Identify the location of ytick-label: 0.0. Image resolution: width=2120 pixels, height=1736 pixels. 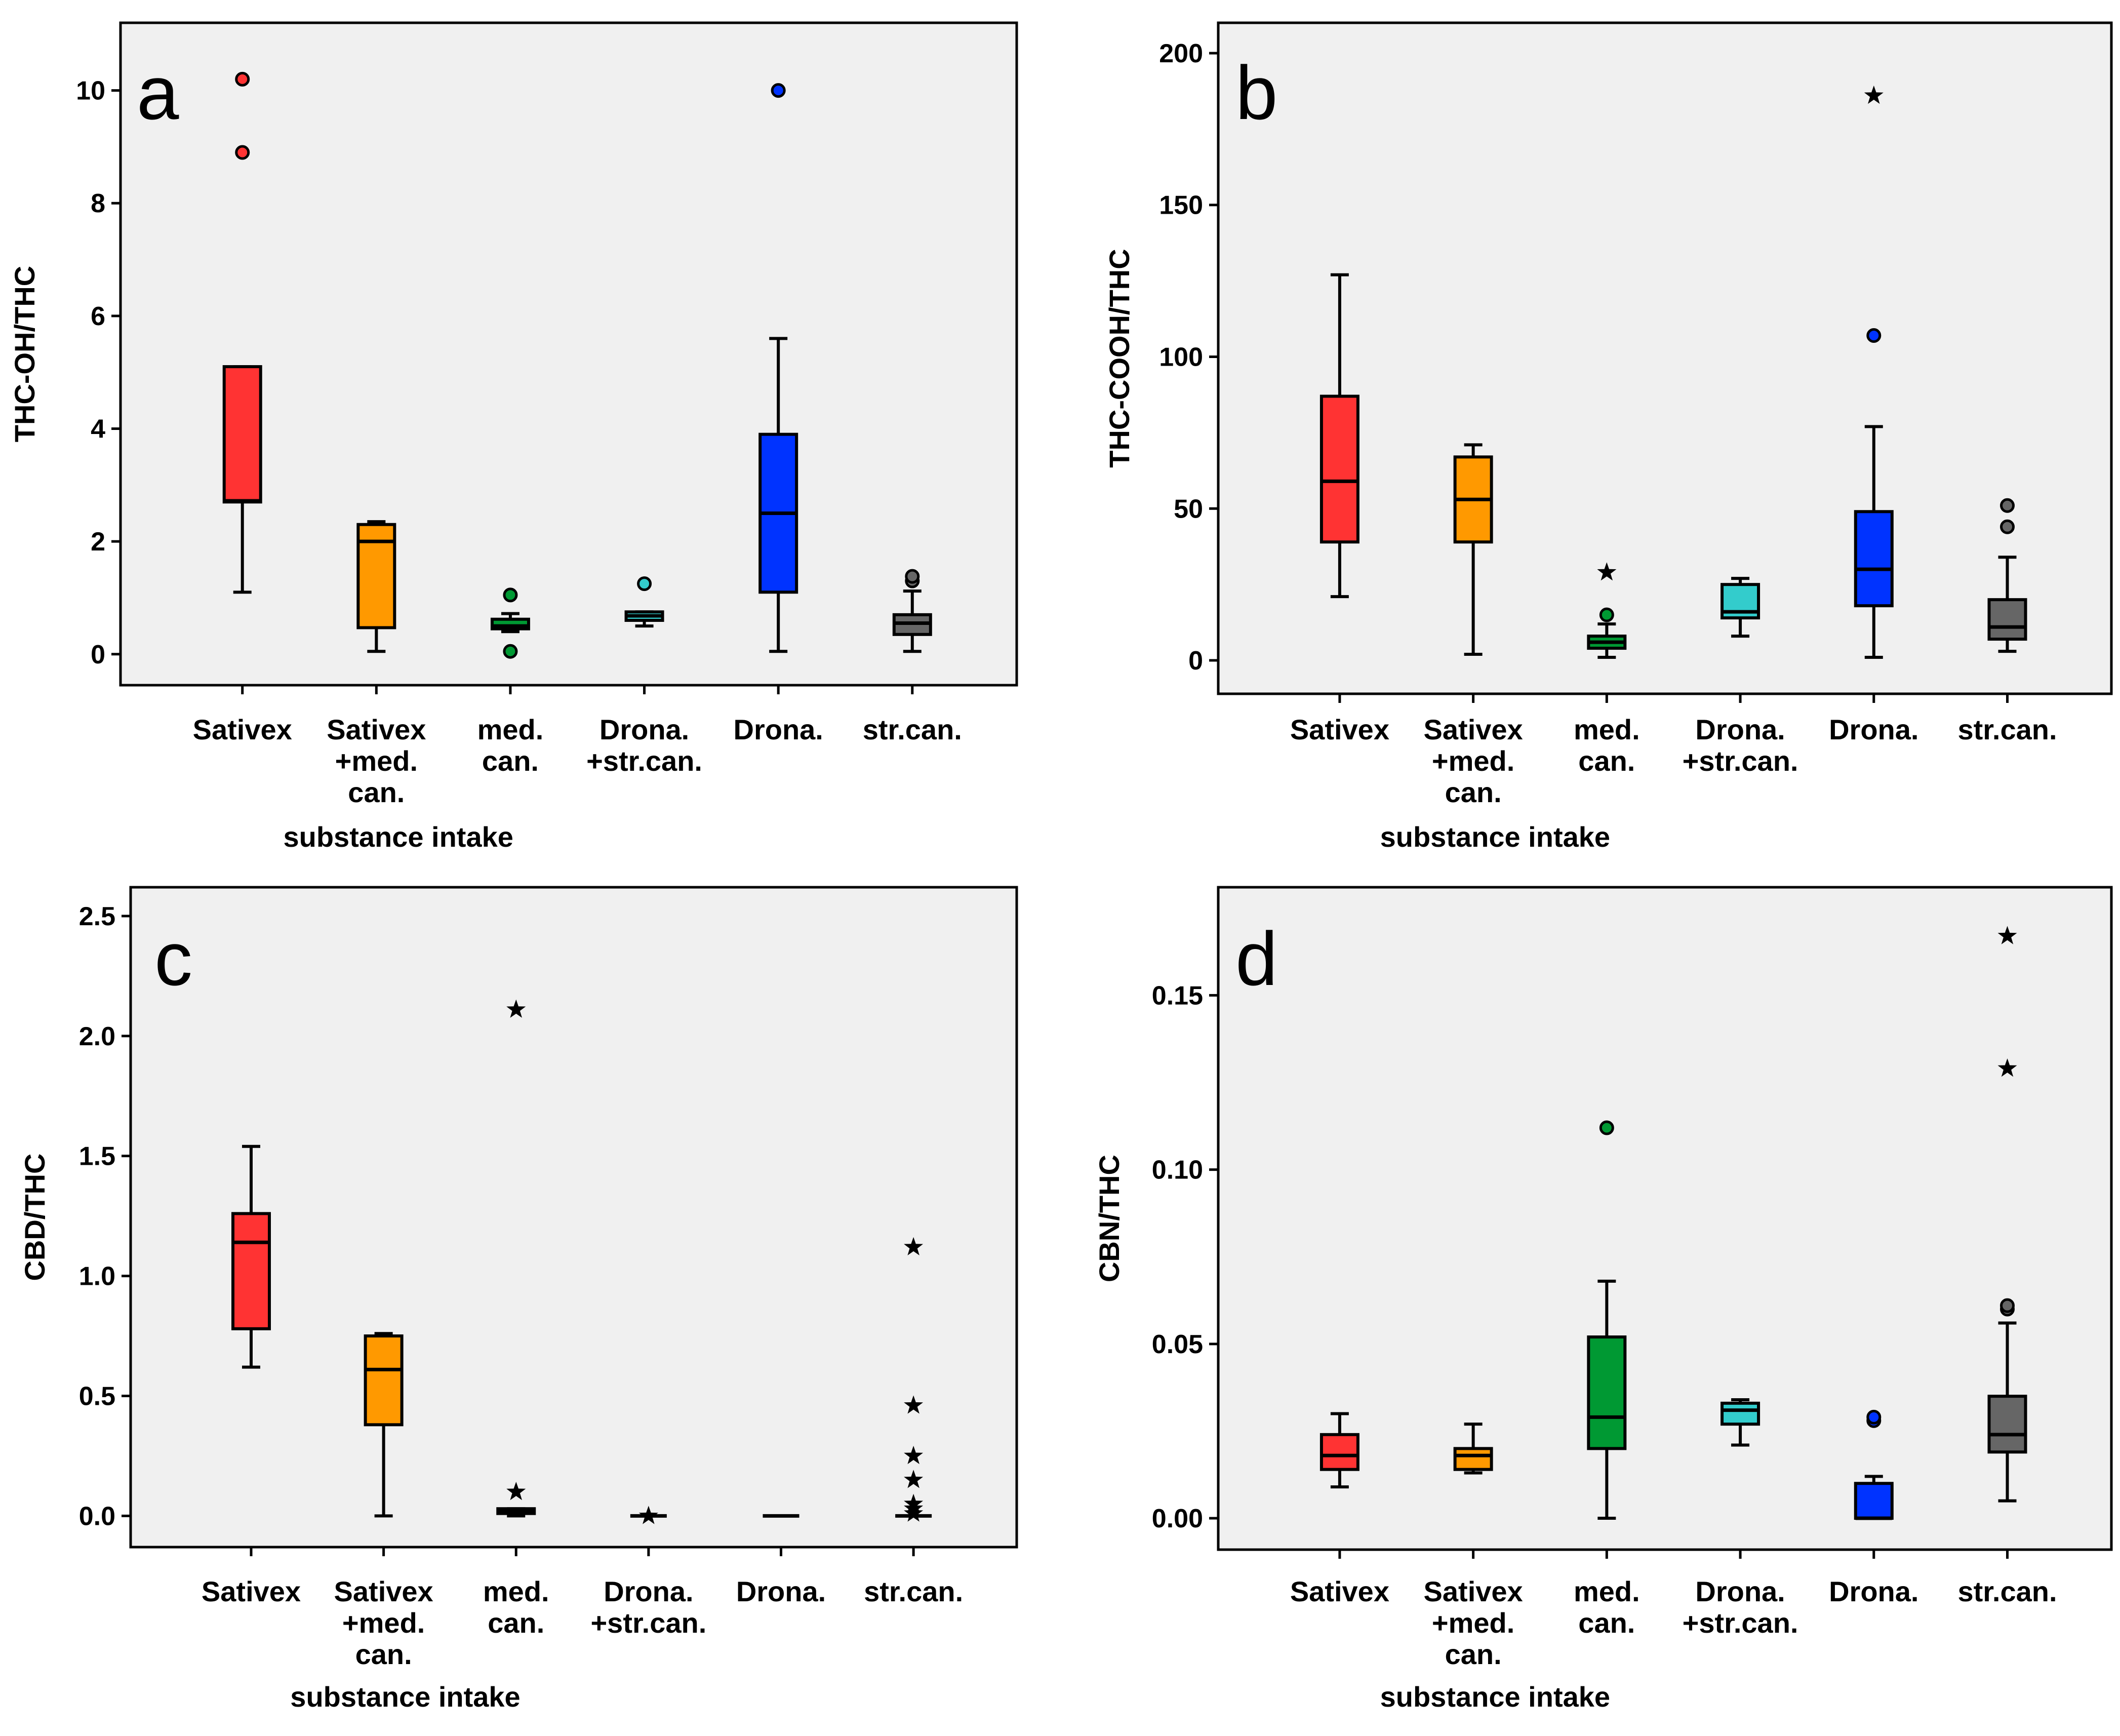
(97, 1516).